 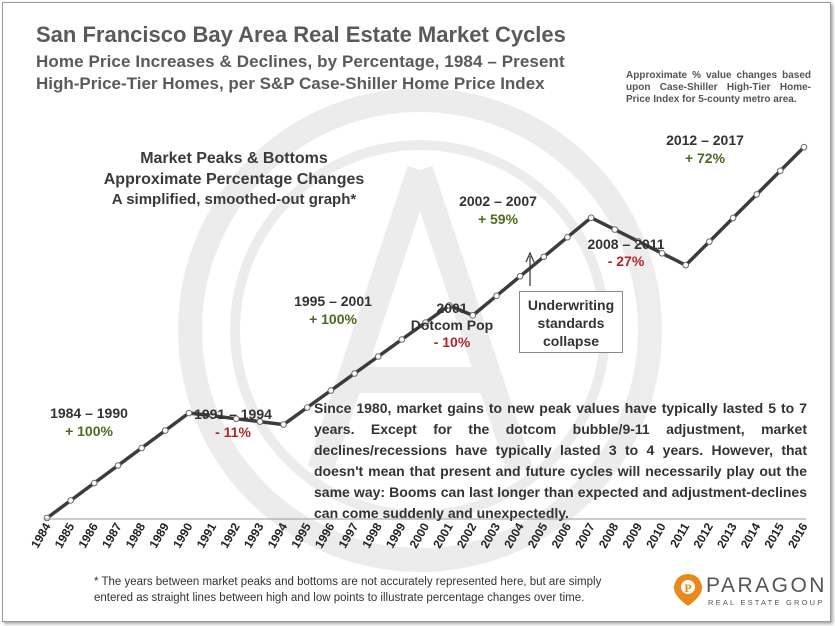 I want to click on x-tick-label: 1986, so click(x=88, y=535).